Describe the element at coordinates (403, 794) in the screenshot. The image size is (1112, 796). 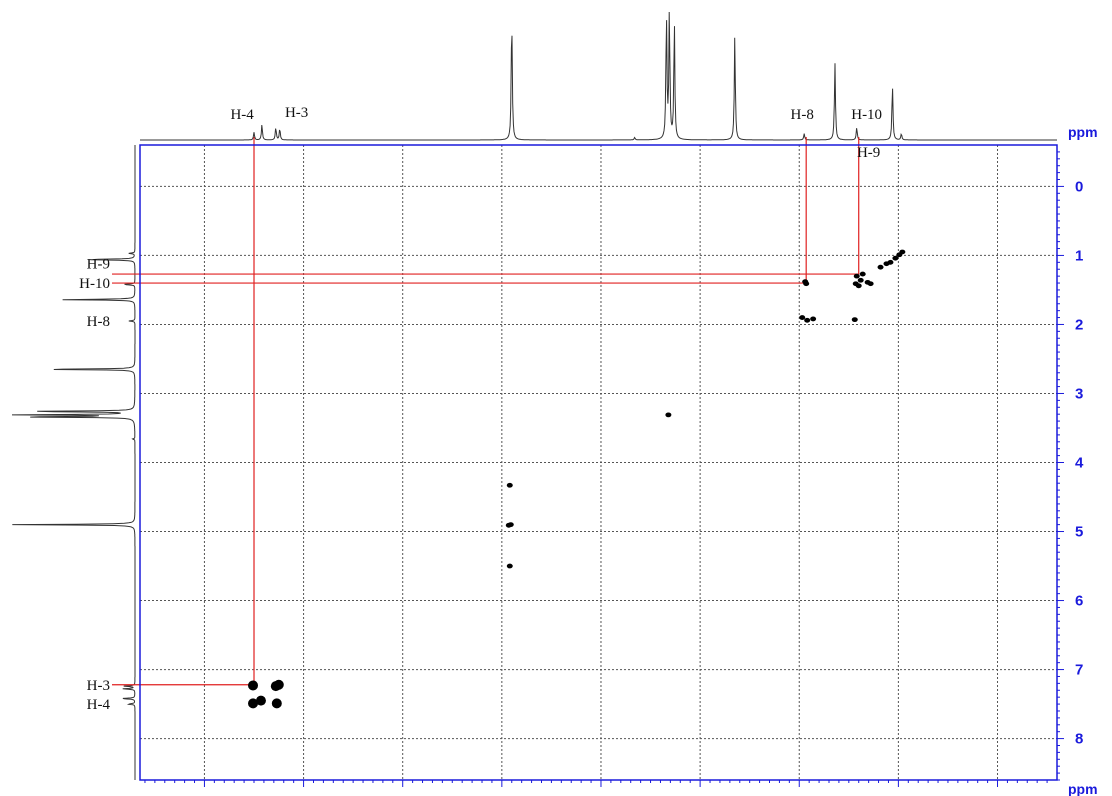
I see `x-tick-label: 6` at that location.